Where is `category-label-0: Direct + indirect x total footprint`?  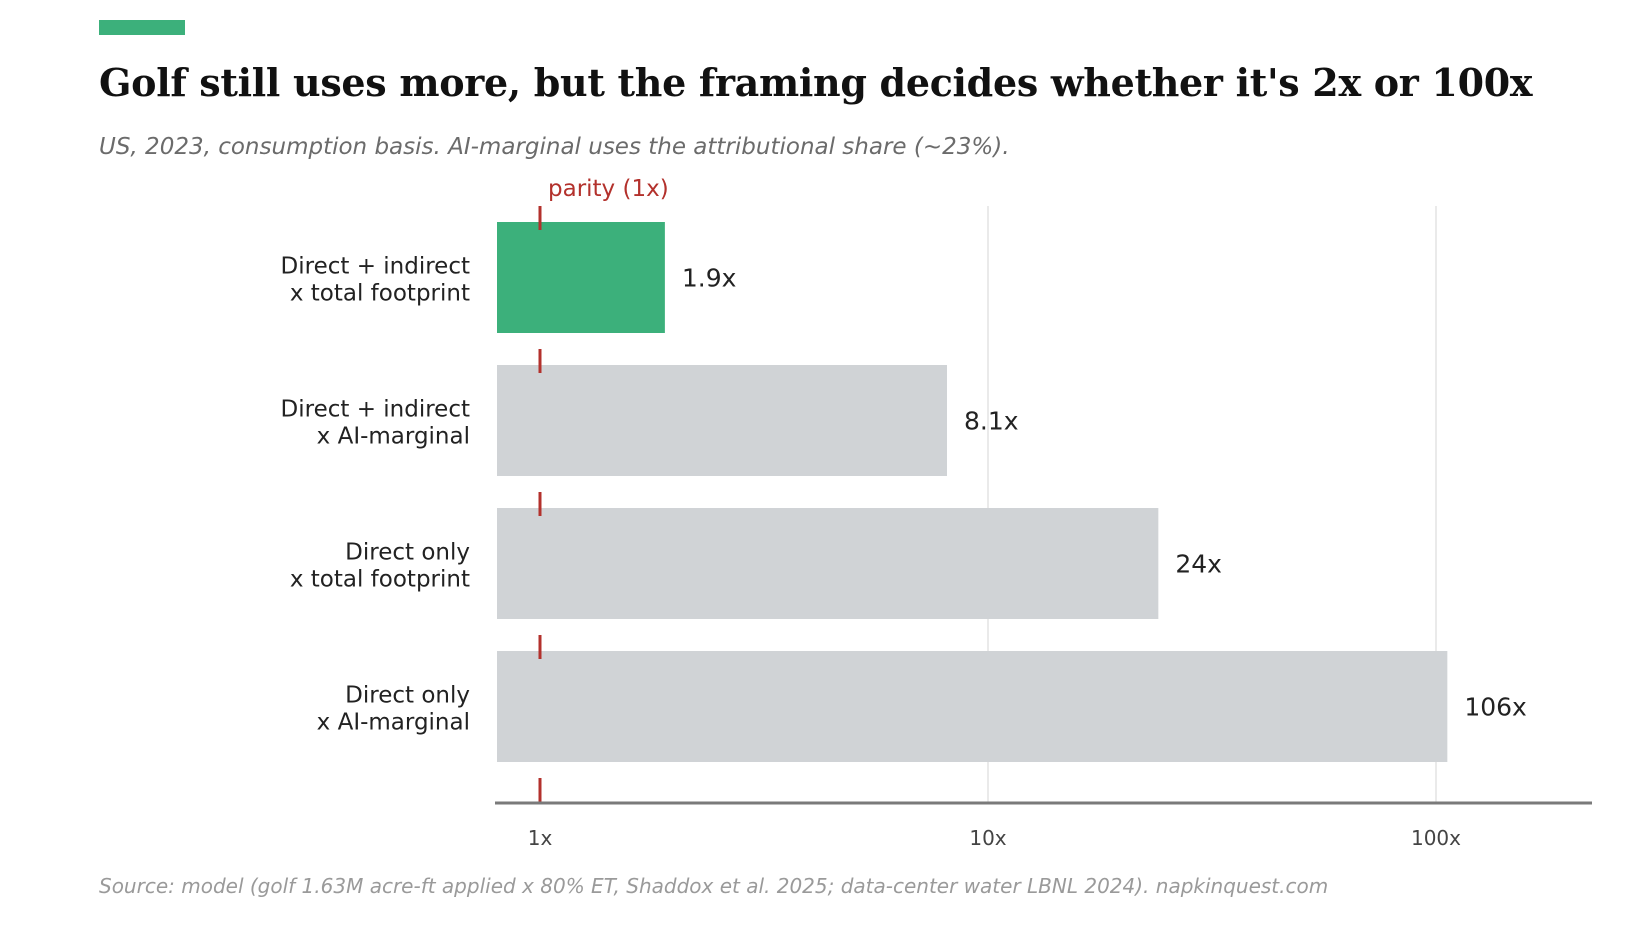
category-label-0: Direct + indirect x total footprint is located at coordinates (375, 280).